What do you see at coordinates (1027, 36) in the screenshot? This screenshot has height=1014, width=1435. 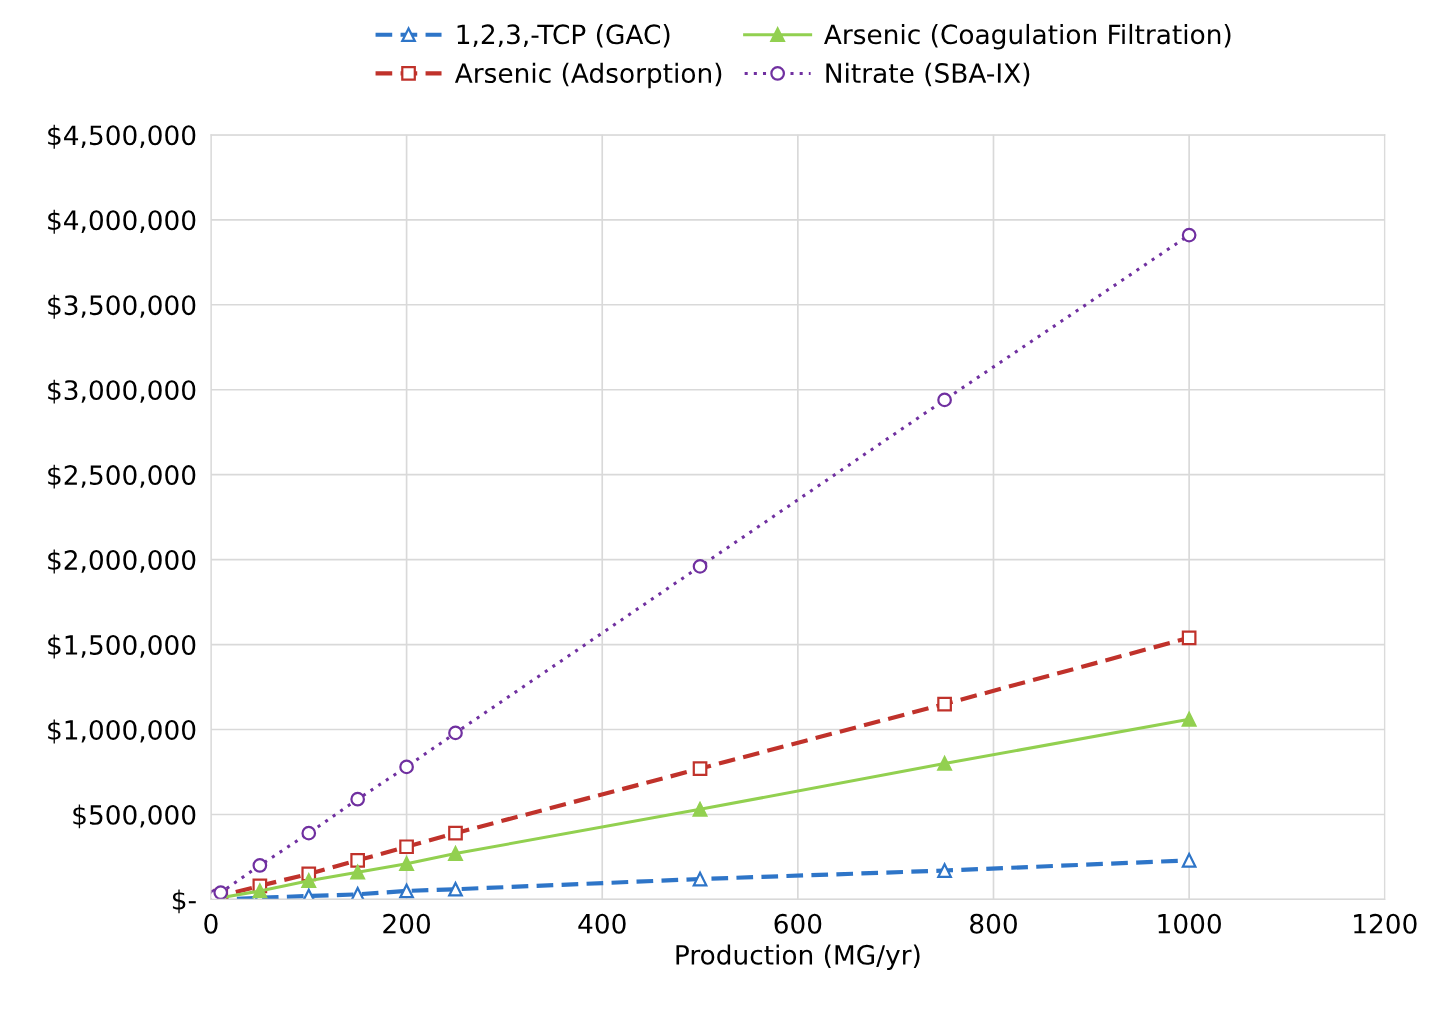 I see `legend-label: Arsenic (Coagulation Filtration)` at bounding box center [1027, 36].